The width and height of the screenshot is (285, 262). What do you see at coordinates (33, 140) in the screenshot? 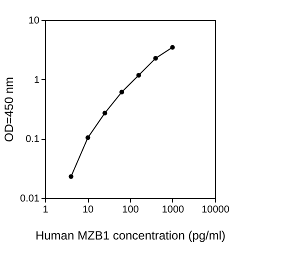
I see `y-tick-label: 0.1` at bounding box center [33, 140].